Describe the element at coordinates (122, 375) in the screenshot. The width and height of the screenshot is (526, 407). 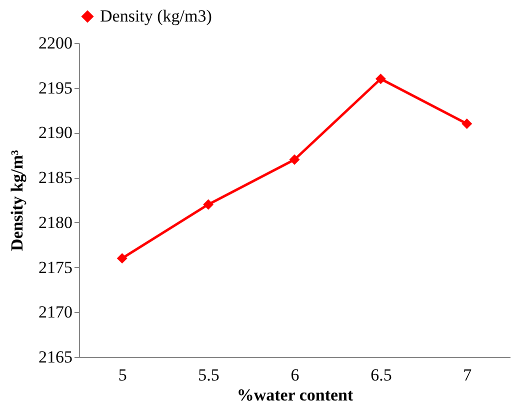
I see `x-tick-label: 5` at that location.